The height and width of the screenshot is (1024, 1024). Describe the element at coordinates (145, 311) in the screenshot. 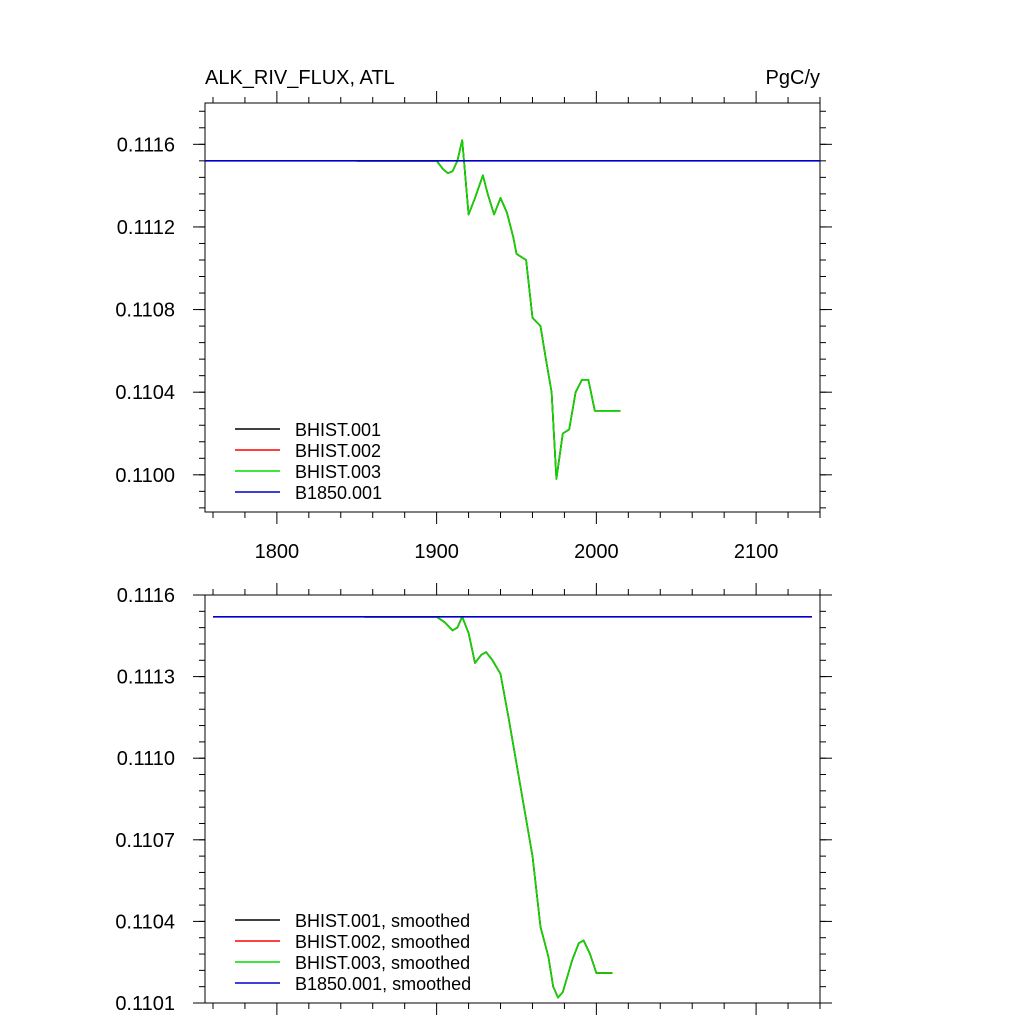

I see `y-tick-label: 0.1108` at that location.